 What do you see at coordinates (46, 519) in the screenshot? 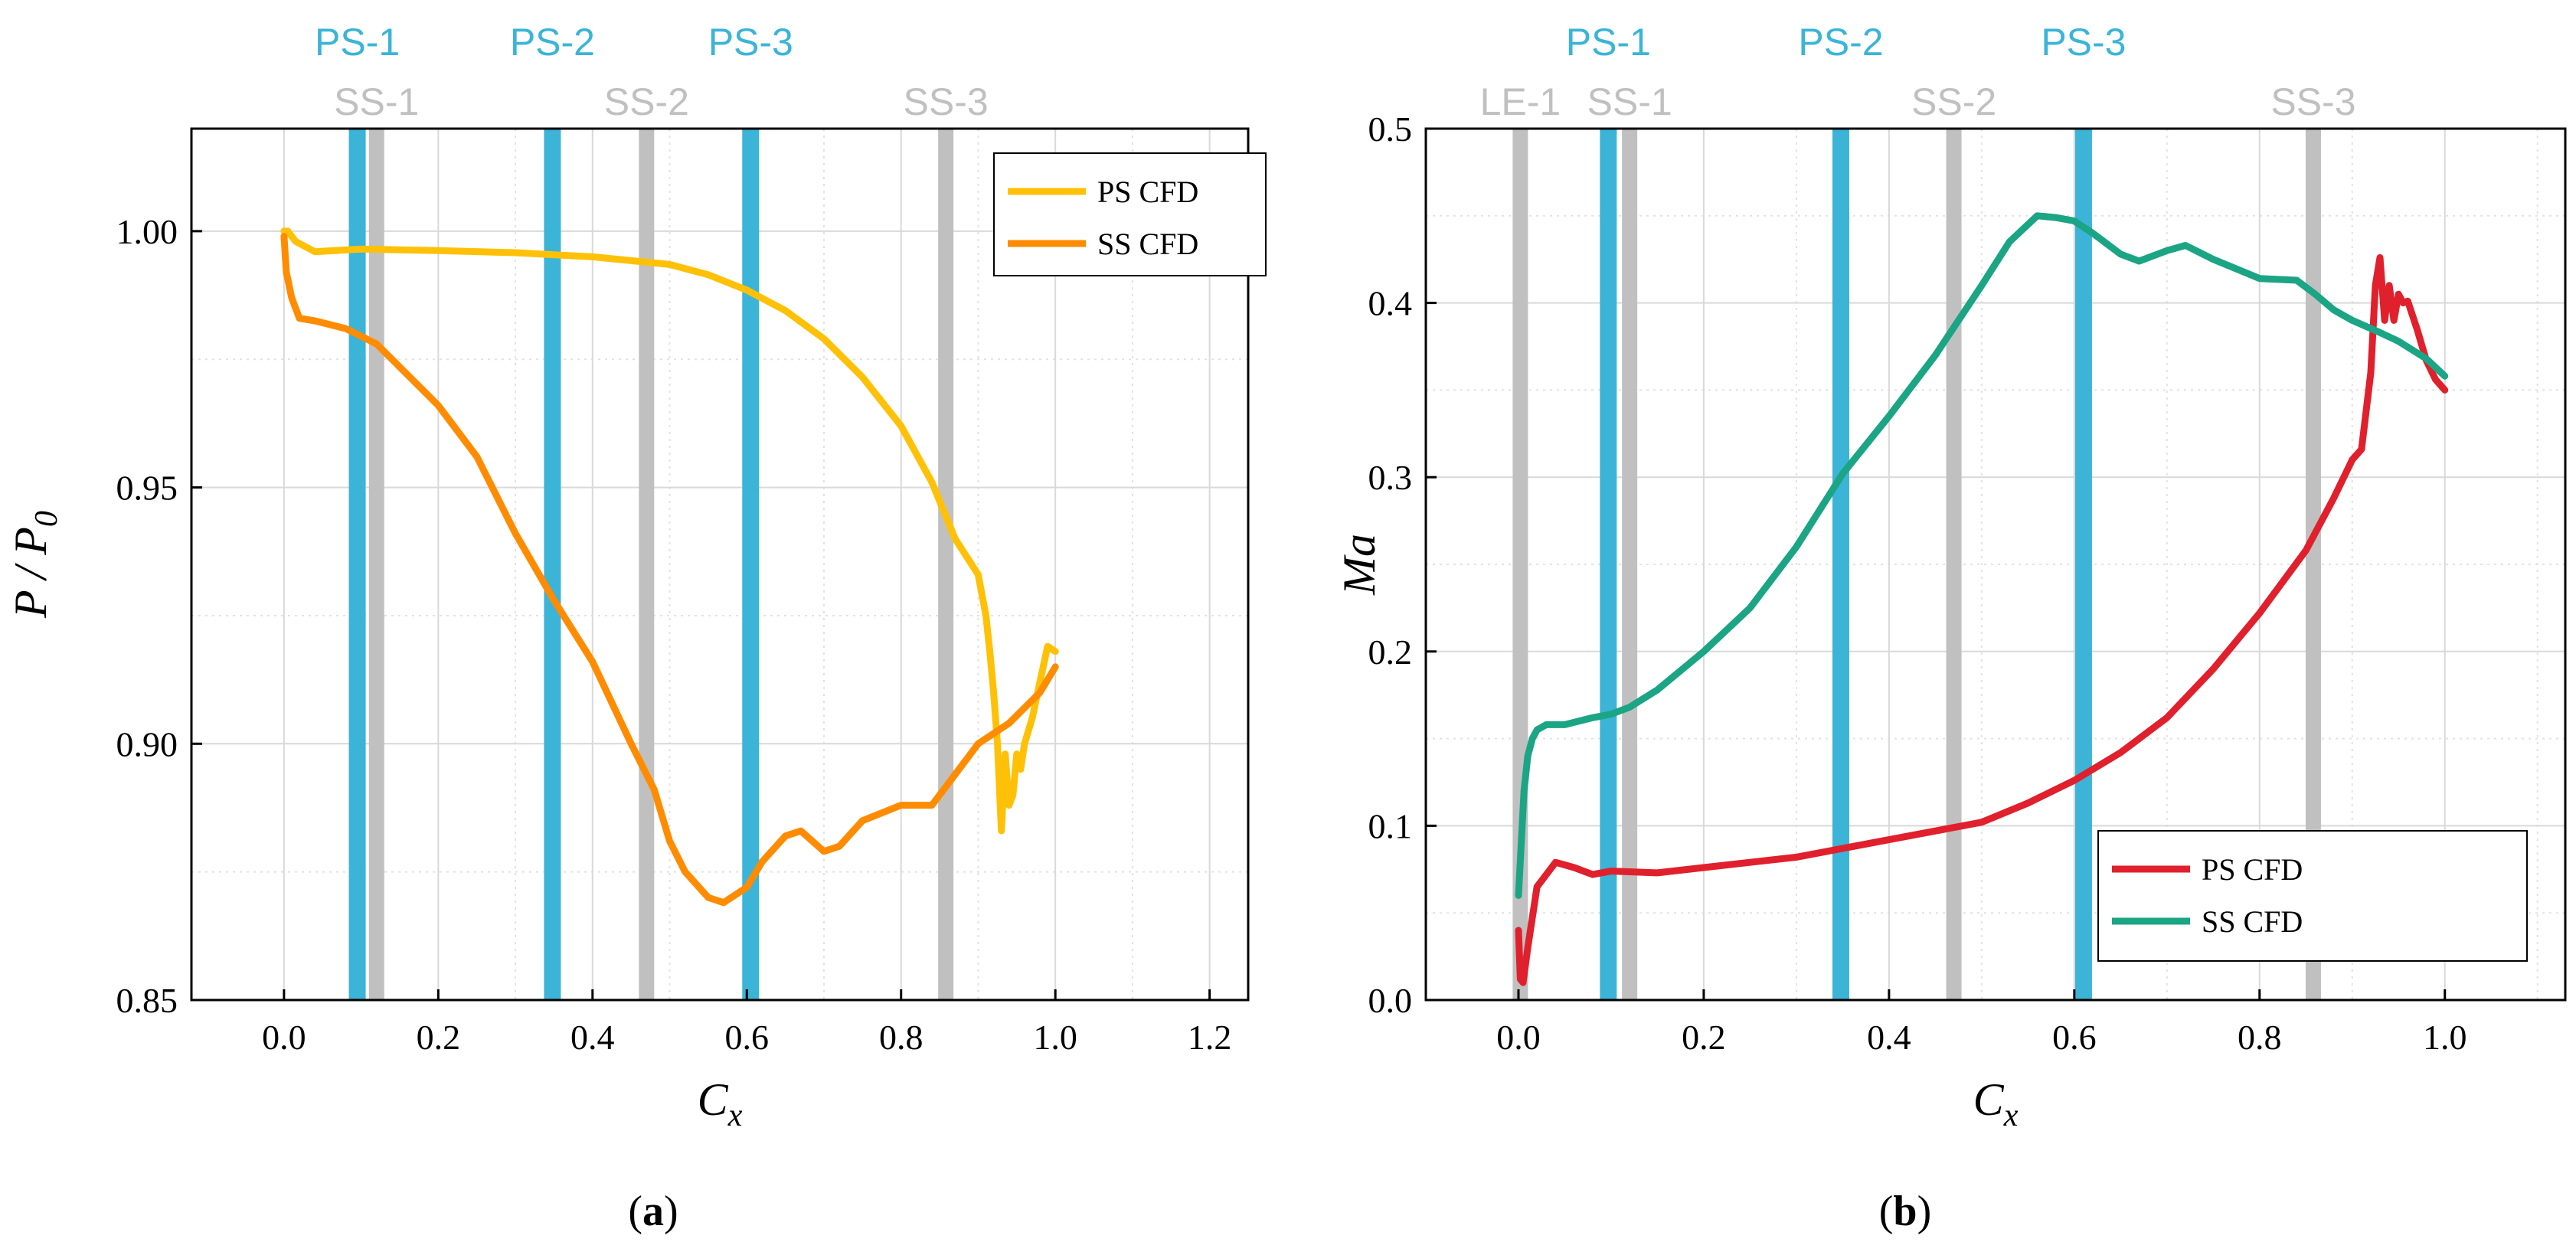
I see `panel-a-y-axis-label-sub: 0` at bounding box center [46, 519].